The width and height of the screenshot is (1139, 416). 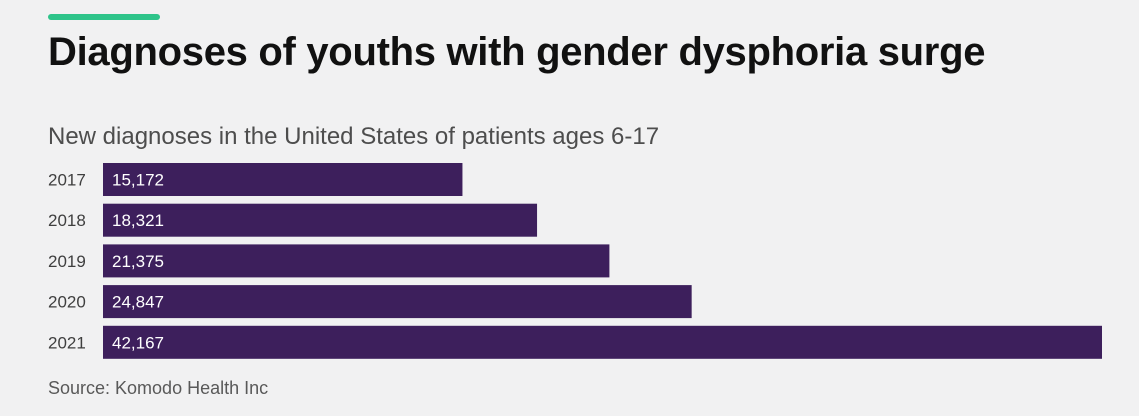 What do you see at coordinates (138, 302) in the screenshot?
I see `bar-value-label: 24,847` at bounding box center [138, 302].